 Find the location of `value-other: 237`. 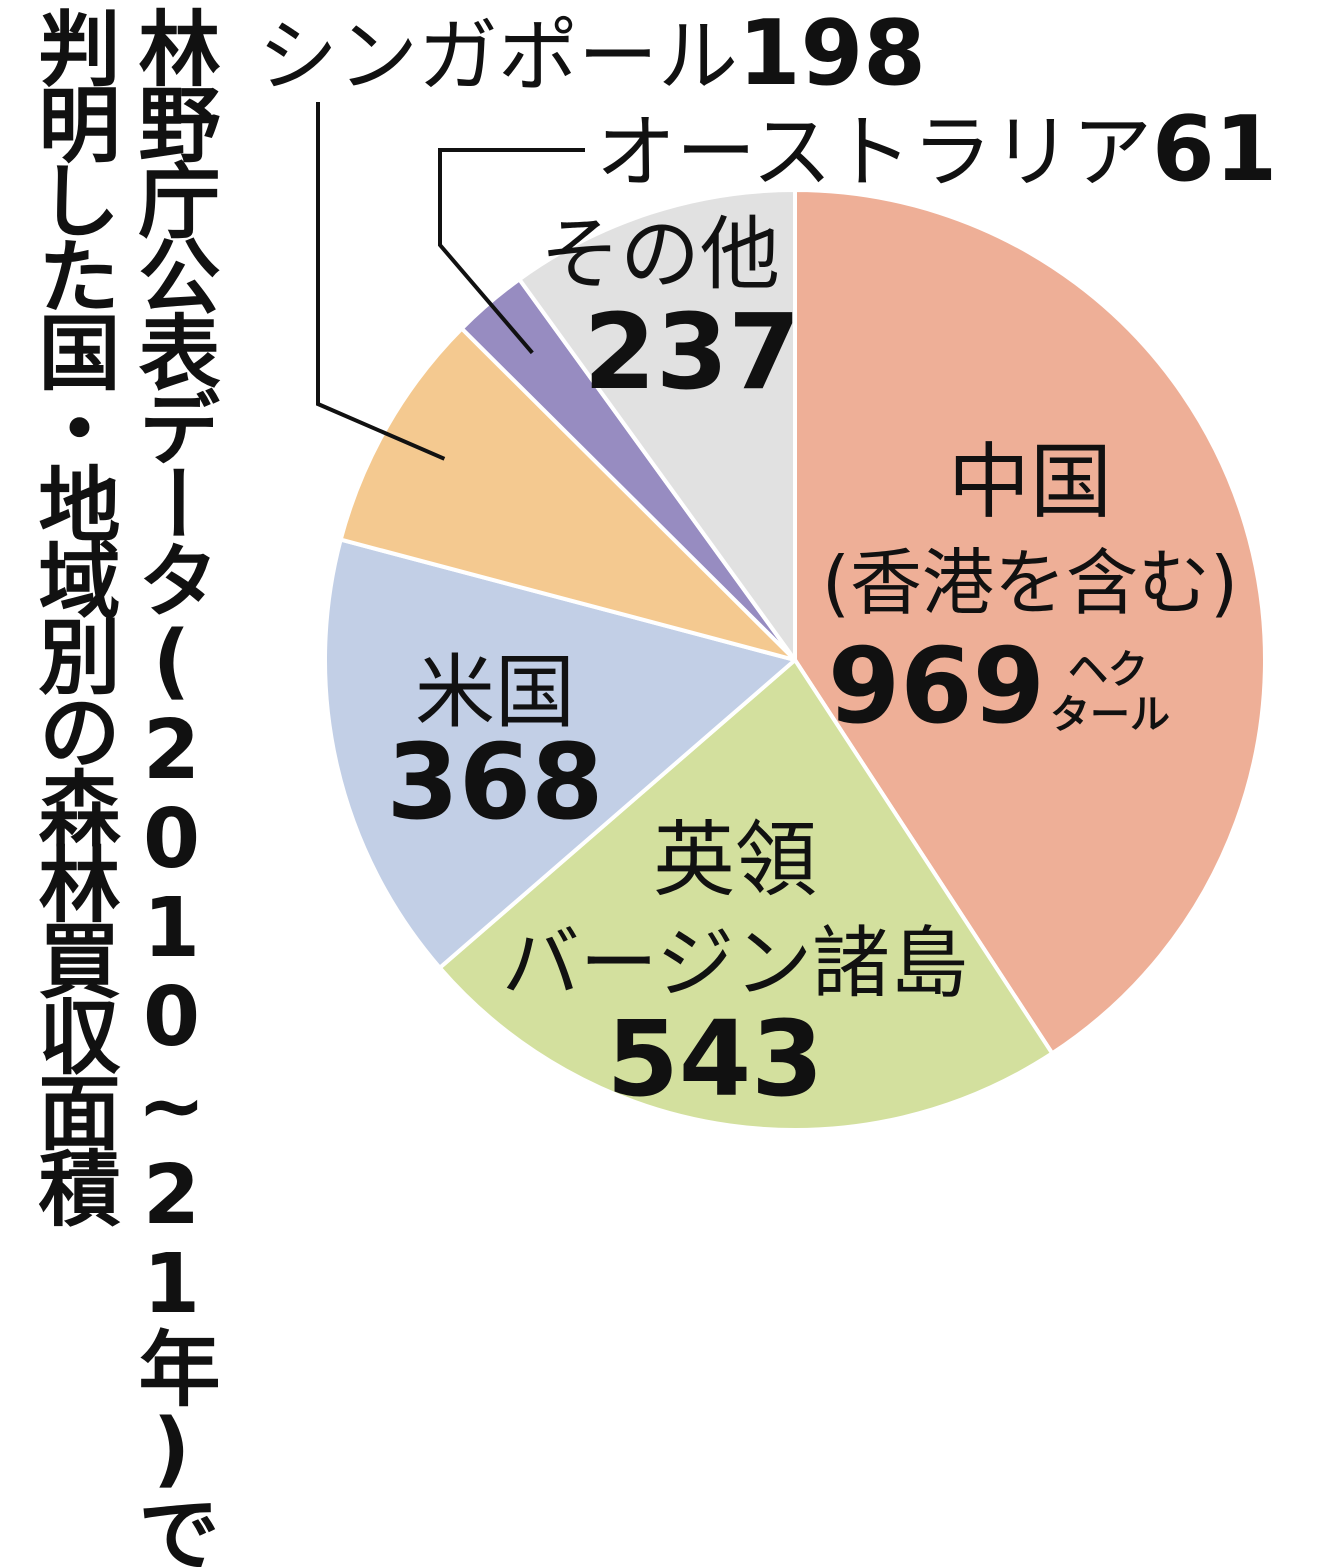

value-other: 237 is located at coordinates (691, 352).